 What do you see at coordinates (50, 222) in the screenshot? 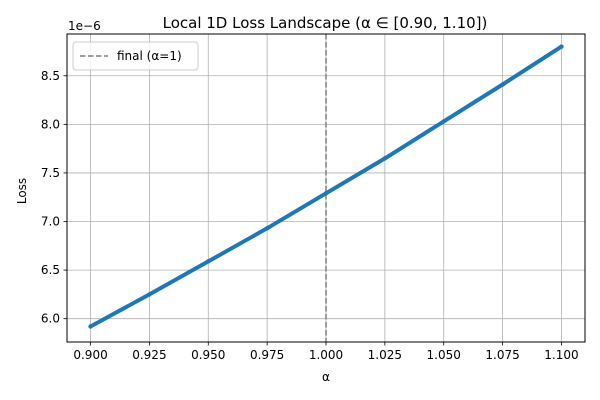
I see `y-tick-label: 7.0` at bounding box center [50, 222].